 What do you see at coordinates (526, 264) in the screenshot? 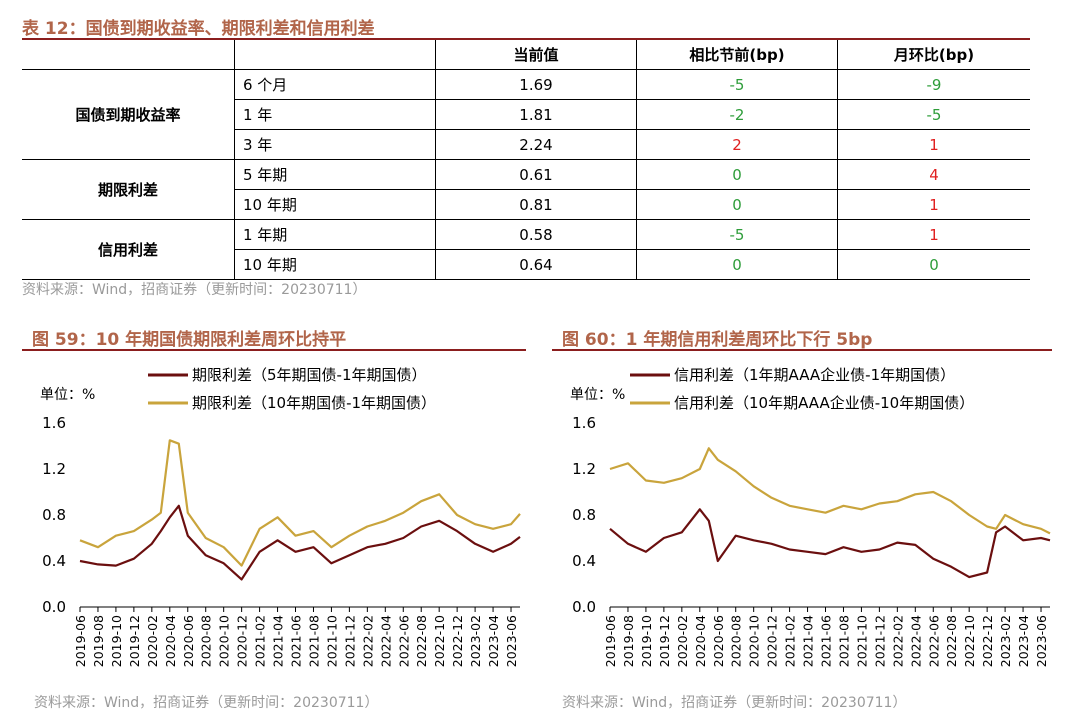
I see `table-row: 10 年期 0.64 0 0` at bounding box center [526, 264].